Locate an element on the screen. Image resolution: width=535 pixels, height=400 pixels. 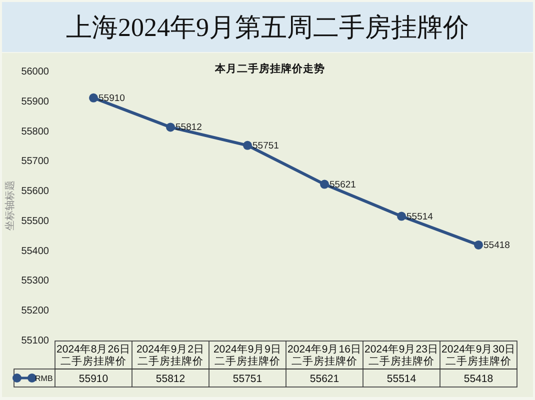
x-tick-label: 2024年9月2日二手房挂牌价 is located at coordinates (170, 356).